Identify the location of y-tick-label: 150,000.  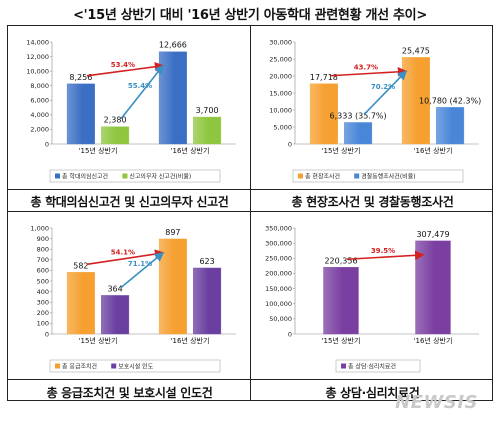
(278, 289).